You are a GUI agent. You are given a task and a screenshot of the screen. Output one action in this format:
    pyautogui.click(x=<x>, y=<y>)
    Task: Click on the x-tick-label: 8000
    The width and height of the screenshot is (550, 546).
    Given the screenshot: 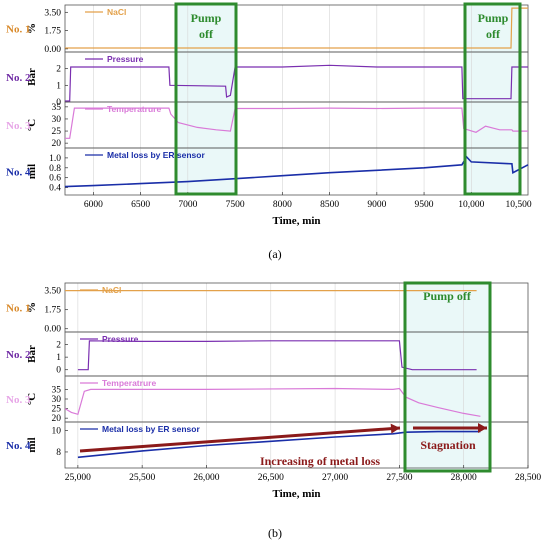 What is the action you would take?
    pyautogui.click(x=282, y=205)
    